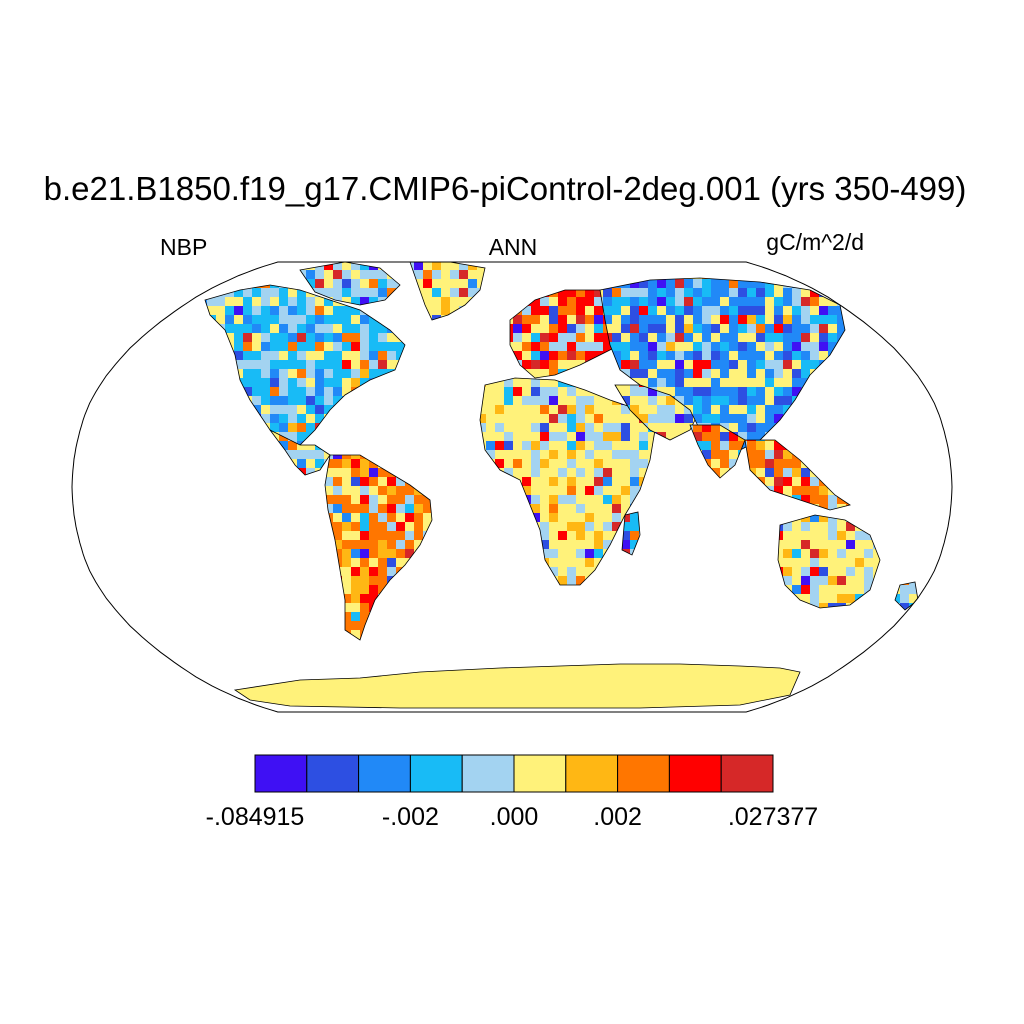 The width and height of the screenshot is (1024, 1024). What do you see at coordinates (567, 481) in the screenshot?
I see `coastline-africa` at bounding box center [567, 481].